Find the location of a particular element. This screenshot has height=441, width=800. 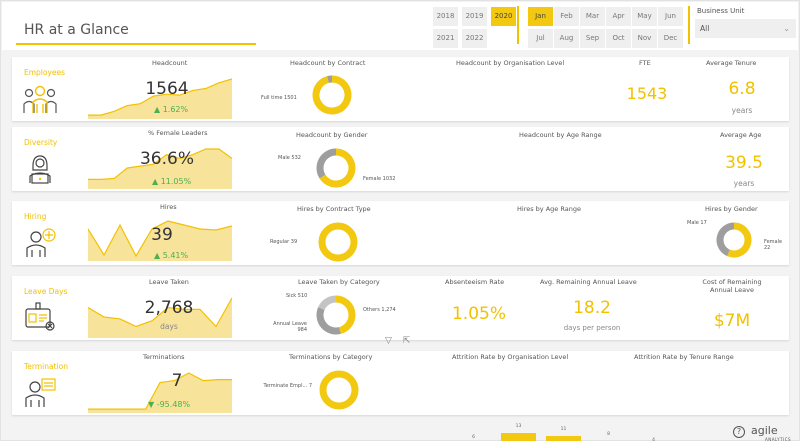

people-group-icon is located at coordinates (40, 99).